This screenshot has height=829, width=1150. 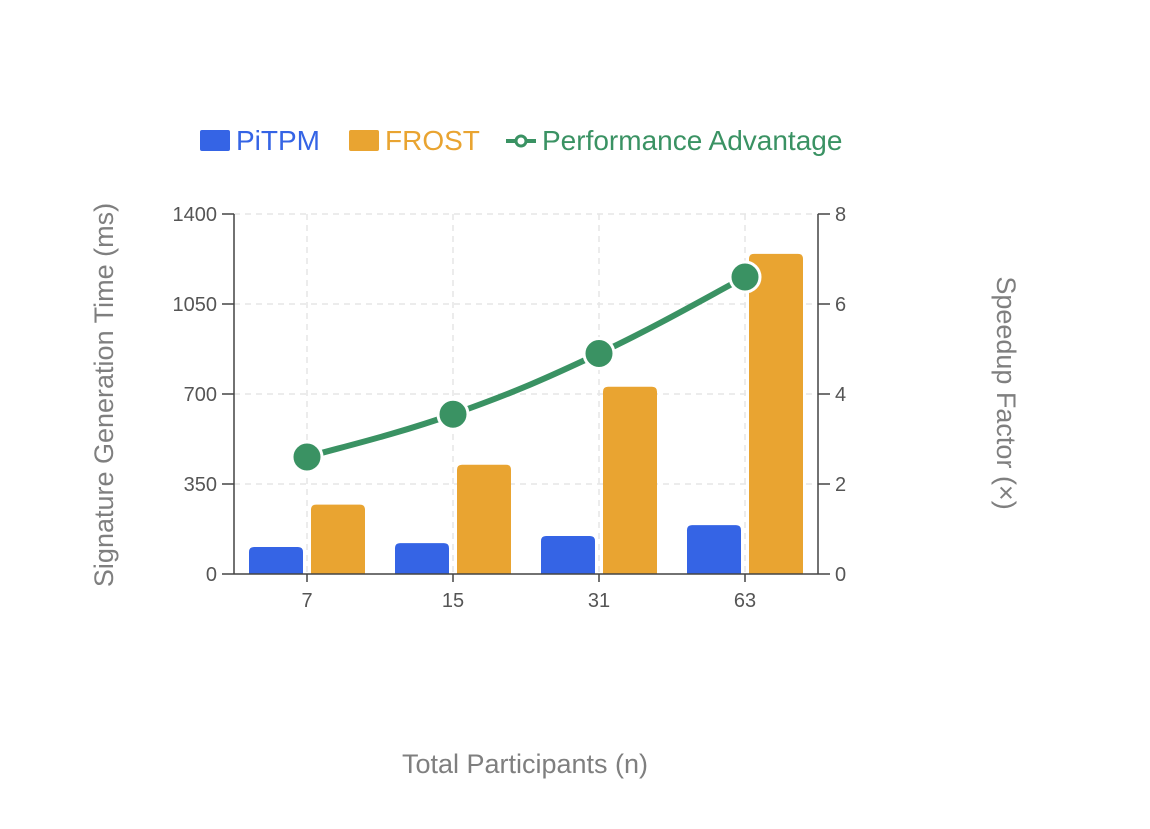 What do you see at coordinates (306, 601) in the screenshot?
I see `x-tick-label: 7` at bounding box center [306, 601].